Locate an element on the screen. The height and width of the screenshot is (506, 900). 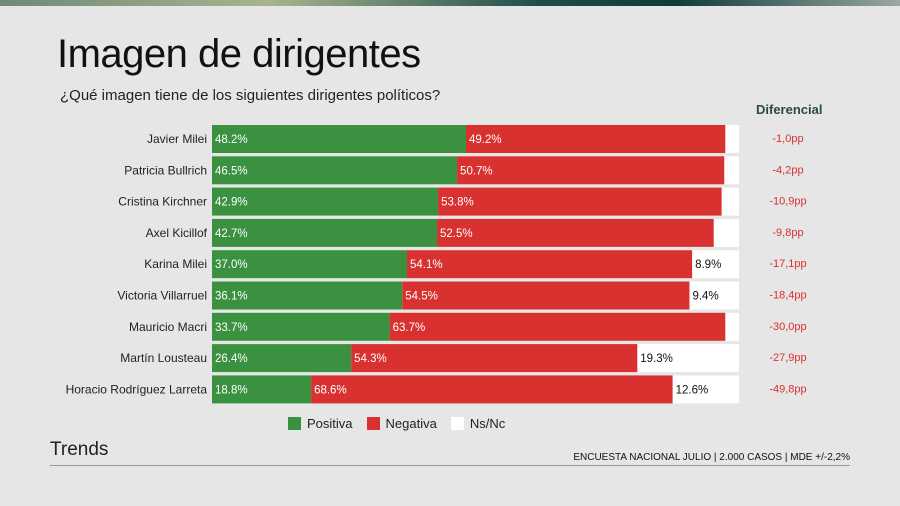
page-title: Imagen de dirigentes is located at coordinates (239, 54).